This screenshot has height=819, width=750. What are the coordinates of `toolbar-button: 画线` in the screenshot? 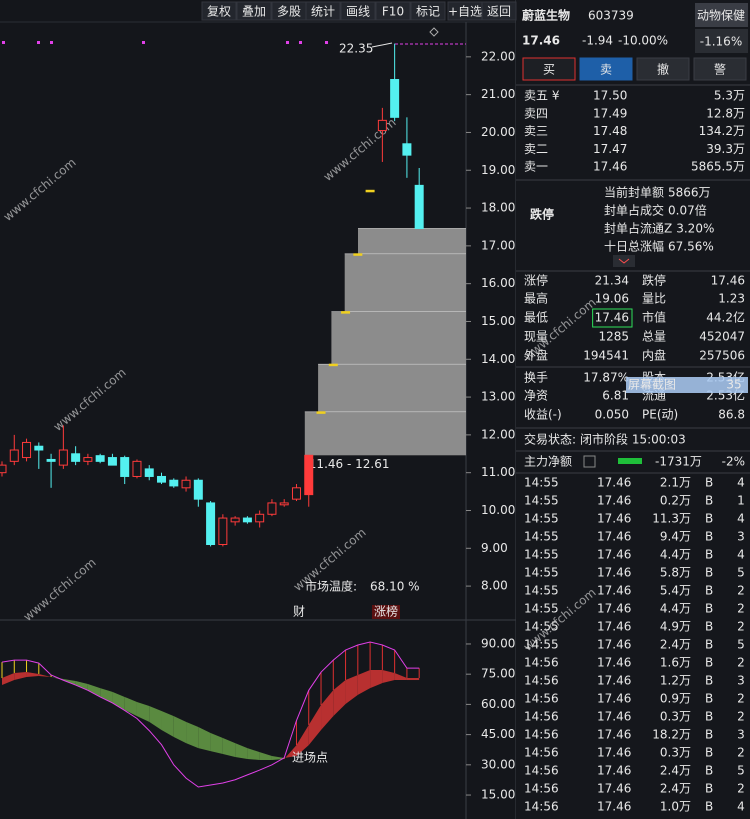 It's located at (358, 12).